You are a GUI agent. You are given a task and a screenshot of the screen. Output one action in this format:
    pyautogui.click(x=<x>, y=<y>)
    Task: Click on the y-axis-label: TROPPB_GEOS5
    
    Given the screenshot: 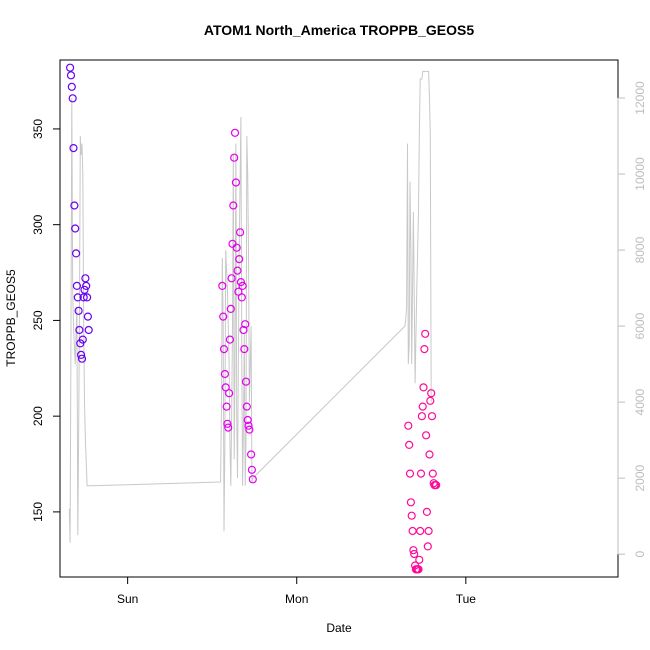 What is the action you would take?
    pyautogui.click(x=11, y=318)
    